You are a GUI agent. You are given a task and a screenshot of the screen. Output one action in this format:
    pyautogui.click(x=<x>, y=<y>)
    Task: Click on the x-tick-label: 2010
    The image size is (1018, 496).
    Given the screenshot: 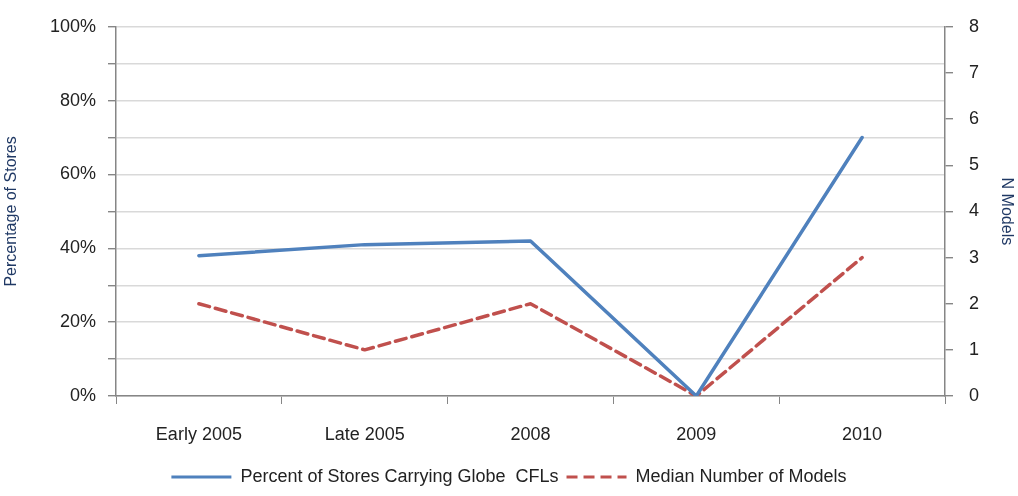 What is the action you would take?
    pyautogui.click(x=862, y=433)
    